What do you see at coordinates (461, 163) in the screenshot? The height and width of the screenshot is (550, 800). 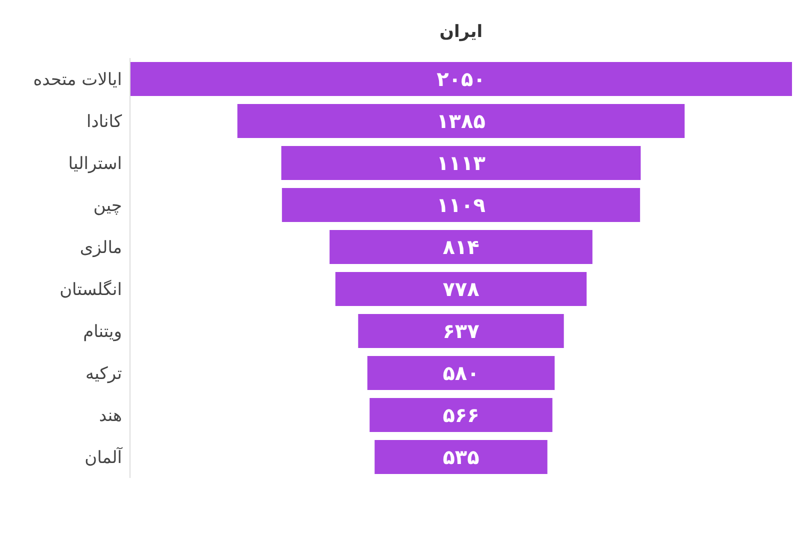 I see `data-label: ۱۱۱۳` at bounding box center [461, 163].